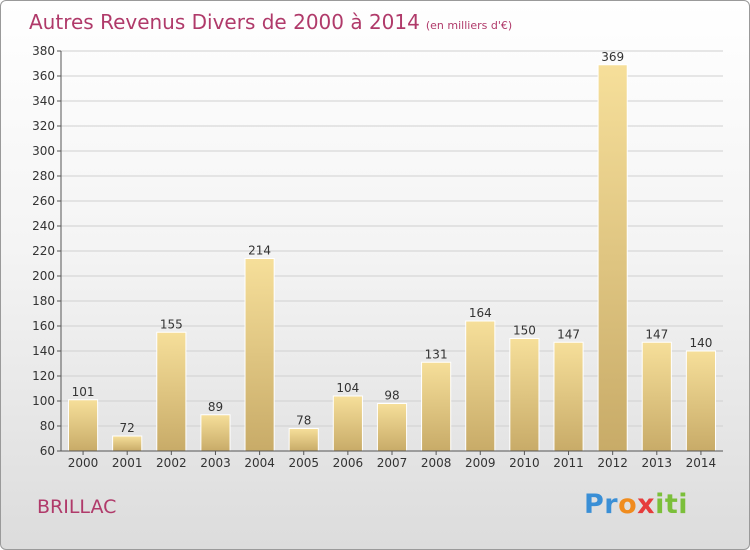  What do you see at coordinates (224, 22) in the screenshot?
I see `chart-title-text: Autres Revenus Divers de 2000 à 2014` at bounding box center [224, 22].